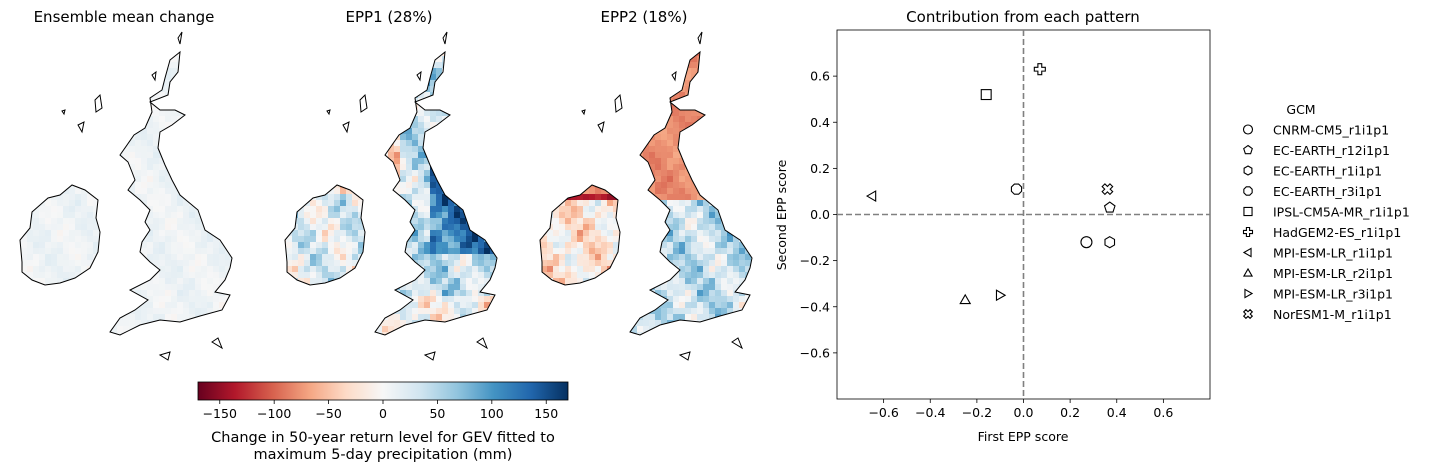 Image resolution: width=1440 pixels, height=472 pixels. What do you see at coordinates (815, 352) in the screenshot?
I see `y-tick-label: −0.6` at bounding box center [815, 352].